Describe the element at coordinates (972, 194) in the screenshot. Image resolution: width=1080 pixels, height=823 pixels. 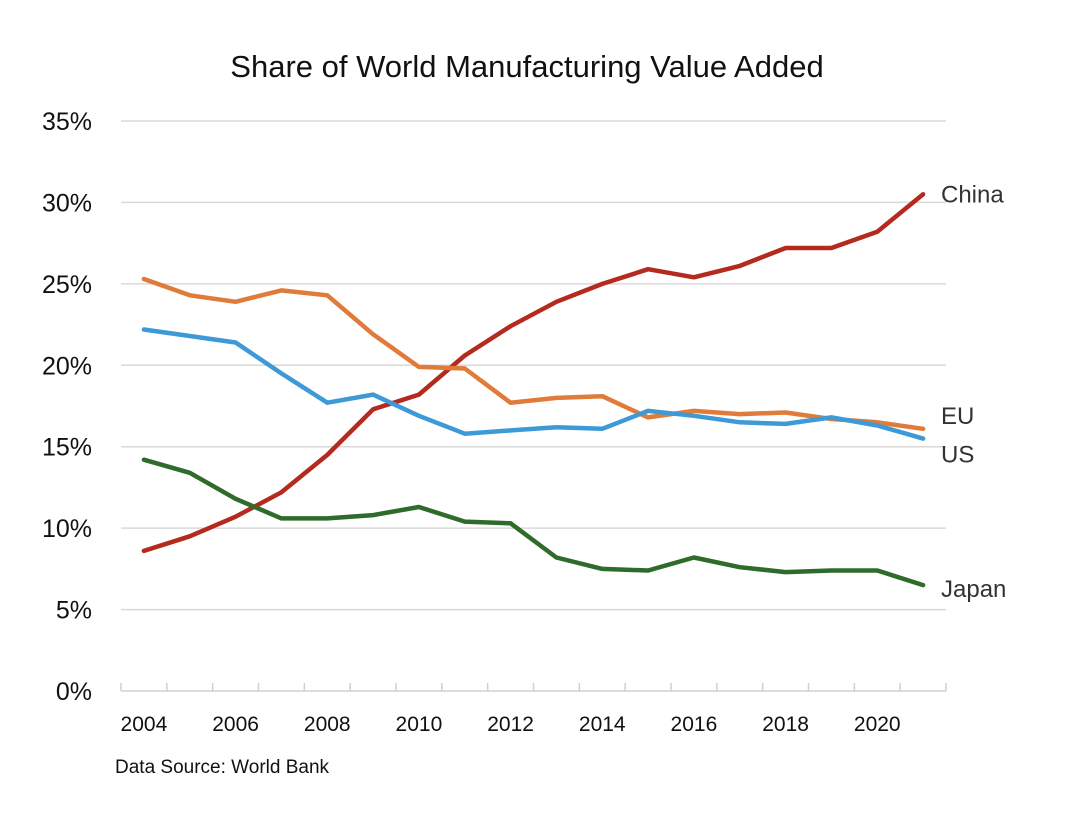
I see `series-label-china: China` at that location.